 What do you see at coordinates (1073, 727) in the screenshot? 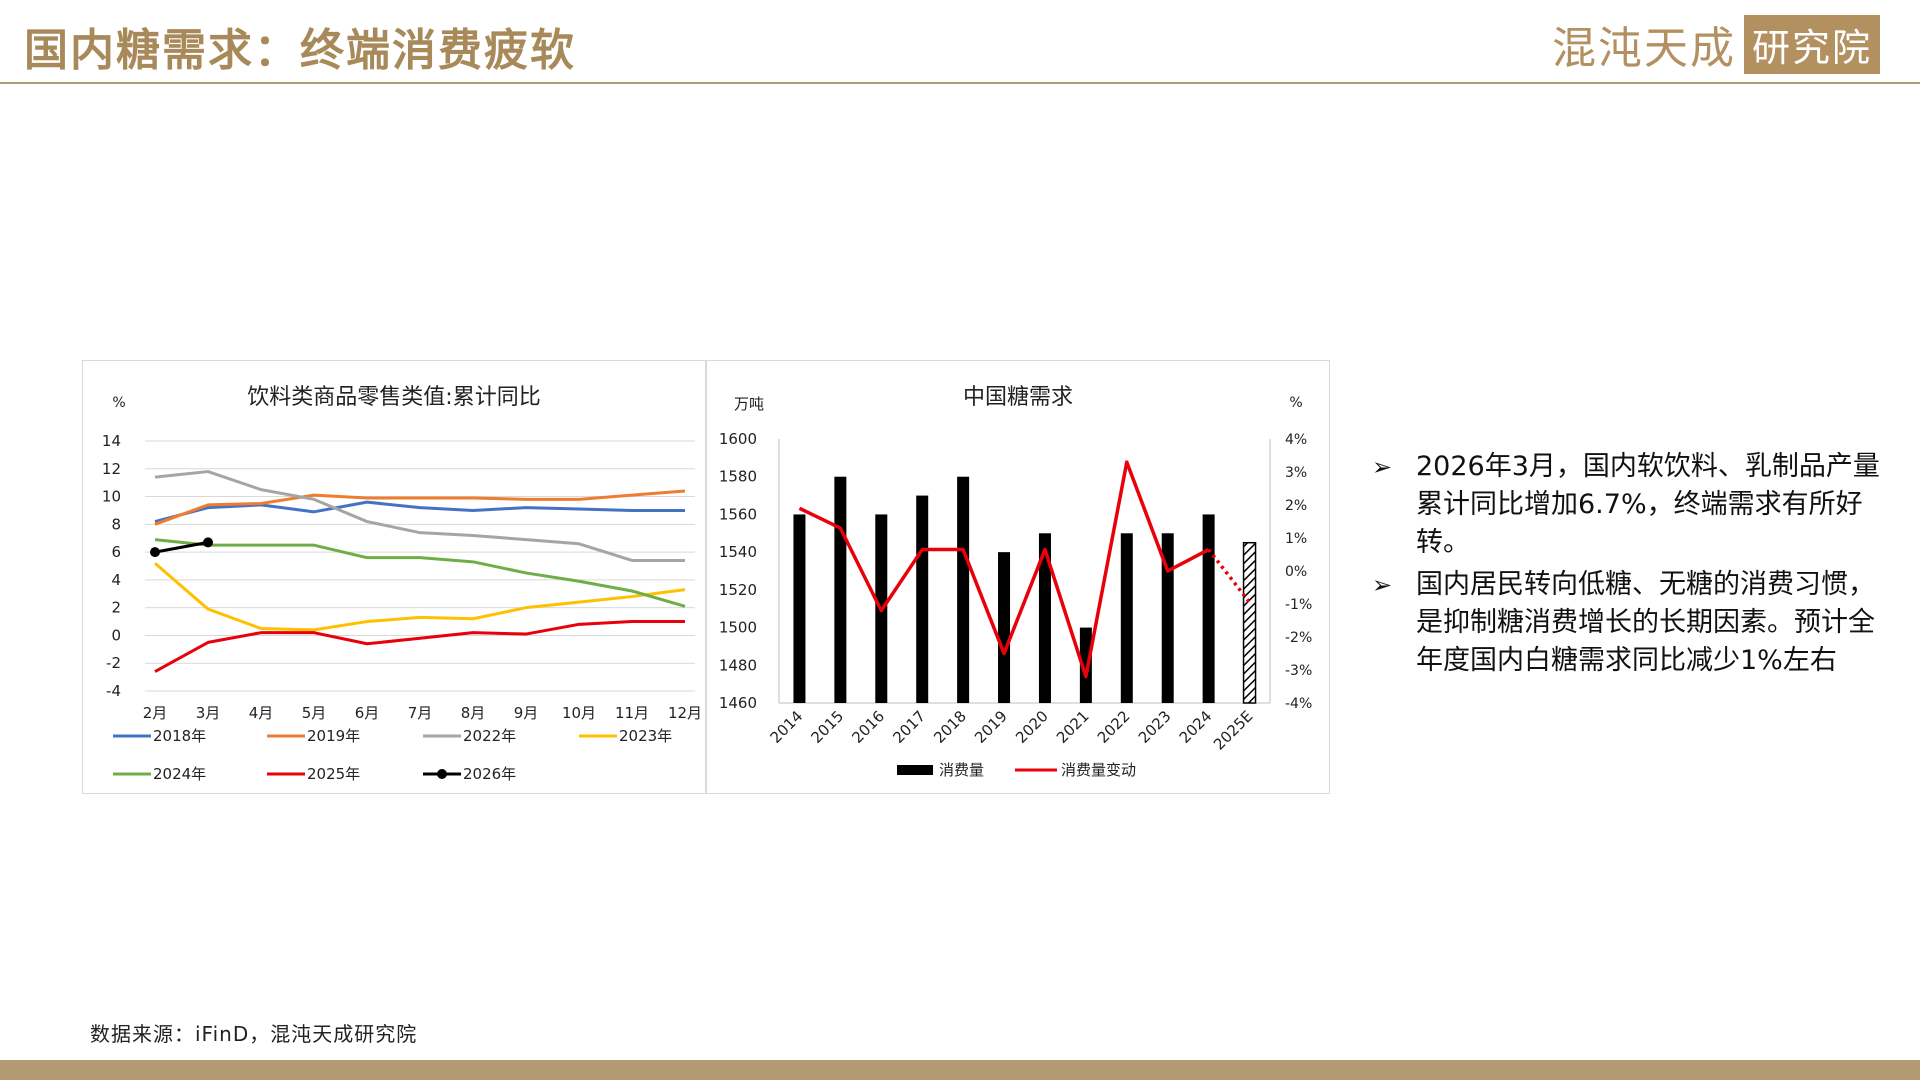
I see `x-tick-label: 2021` at bounding box center [1073, 727].